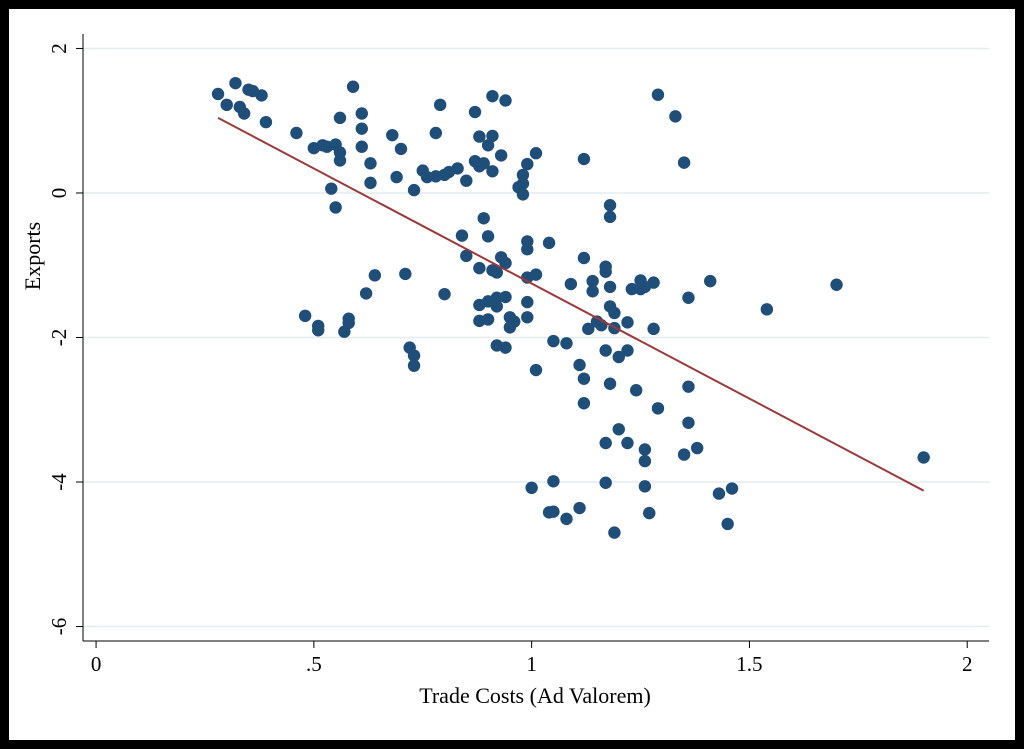 The width and height of the screenshot is (1024, 749). Describe the element at coordinates (535, 695) in the screenshot. I see `x-axis-title: Trade Costs (Ad Valorem)` at that location.